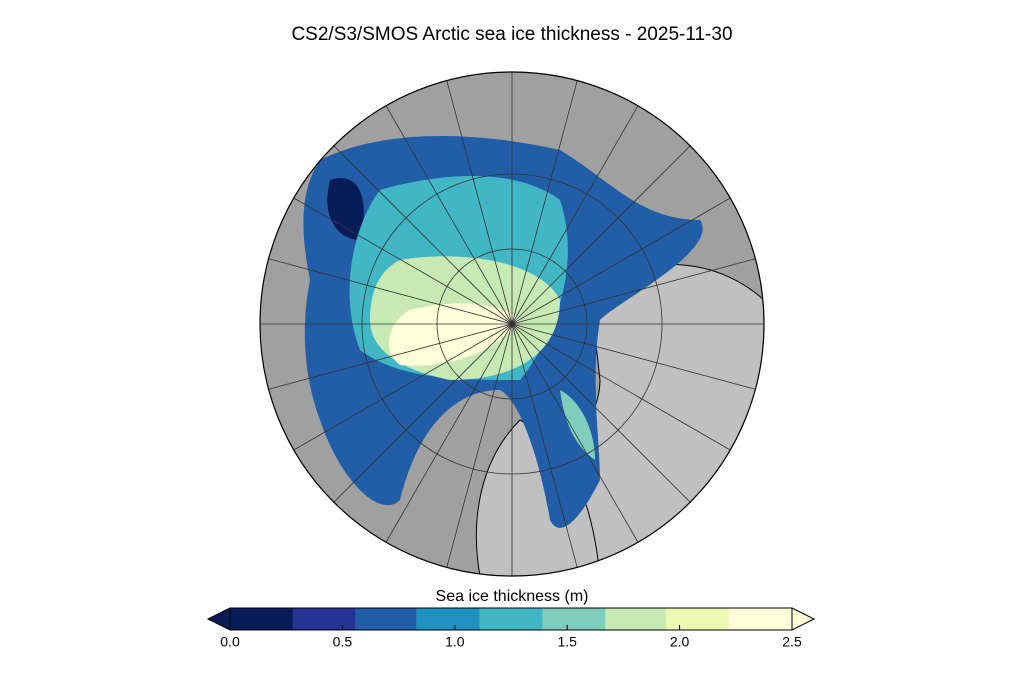 This screenshot has height=693, width=1024. Describe the element at coordinates (455, 642) in the screenshot. I see `colorbar-tick-label: 1.0` at that location.